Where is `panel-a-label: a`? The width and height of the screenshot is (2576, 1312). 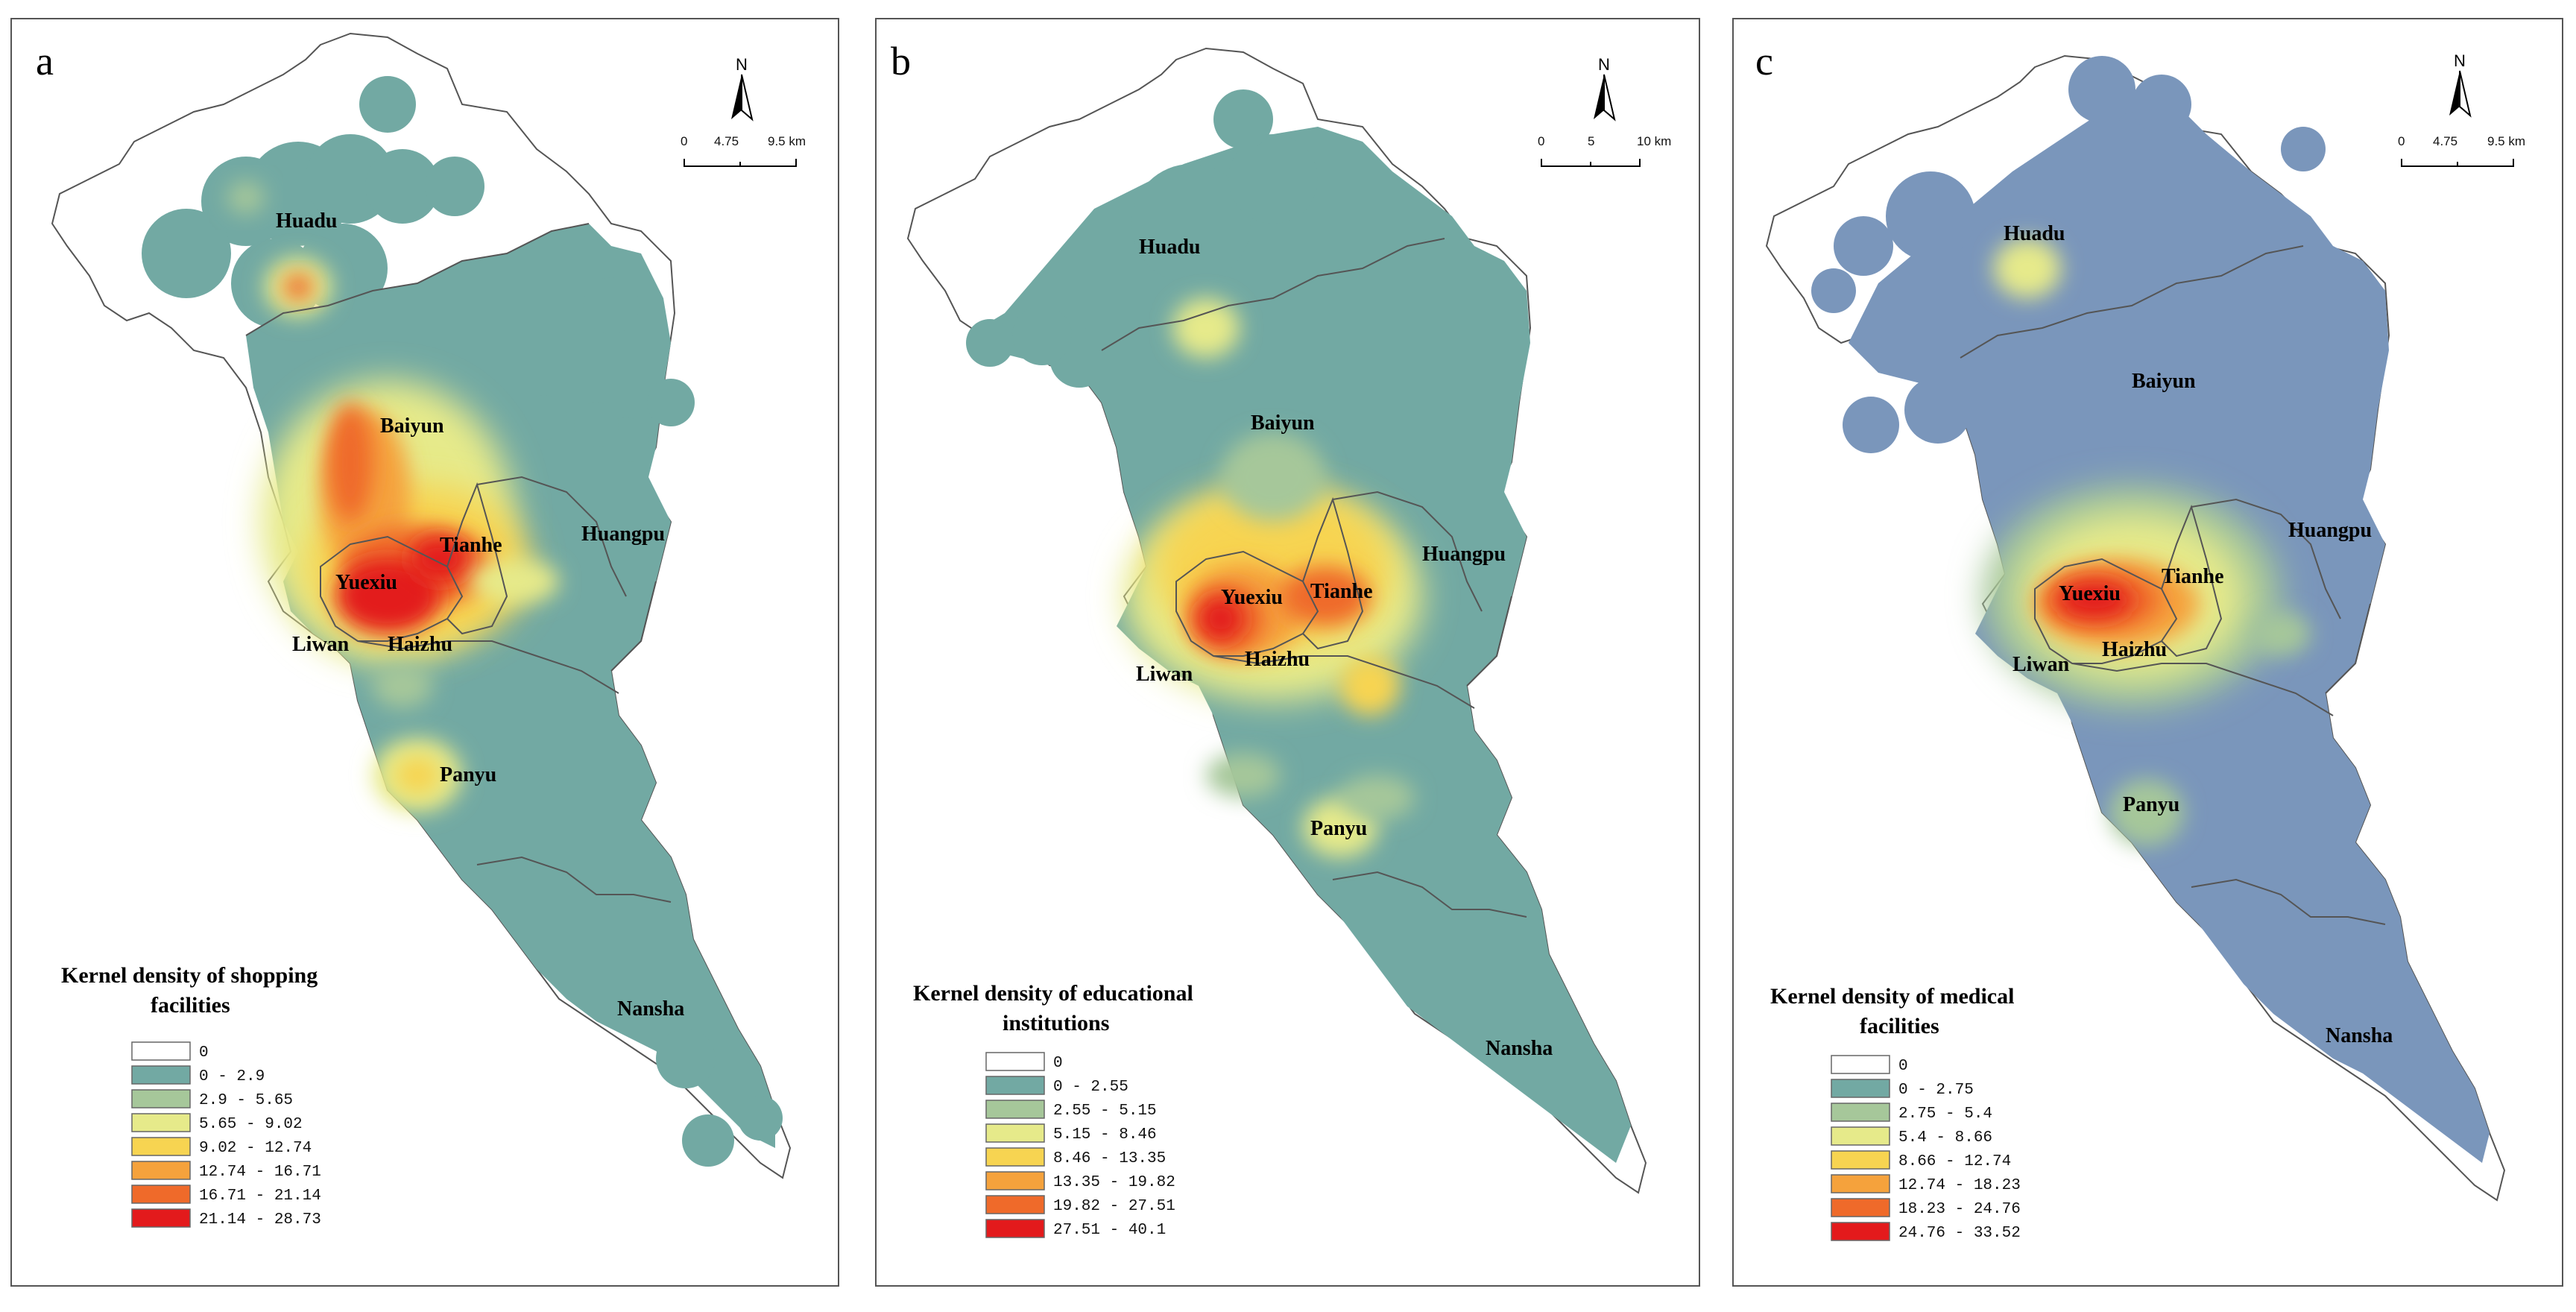 panel-a-label: a is located at coordinates (45, 61).